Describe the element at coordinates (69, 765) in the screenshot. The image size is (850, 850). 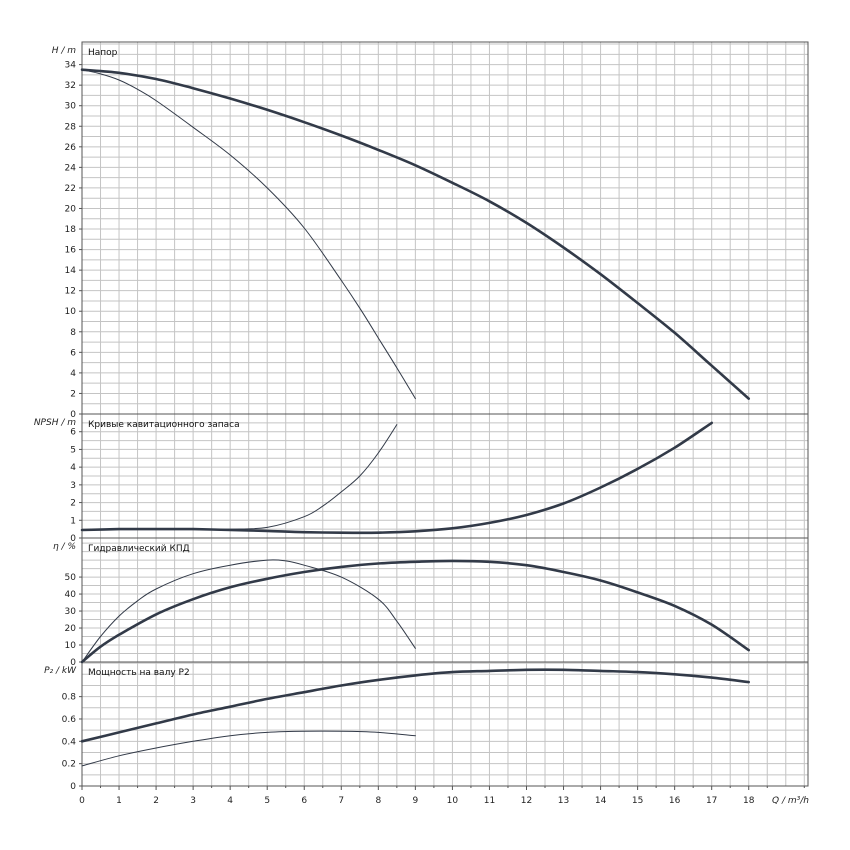
I see `power-y-tick-label: 0.2` at that location.